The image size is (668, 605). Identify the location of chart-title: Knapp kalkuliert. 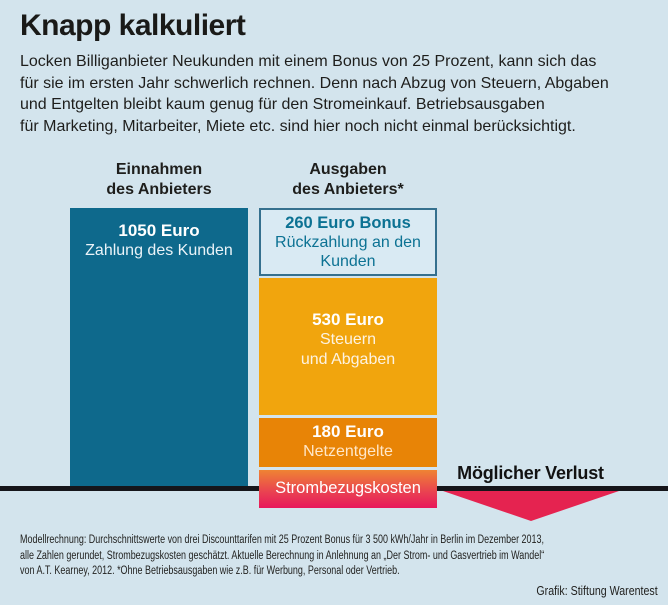
(133, 25).